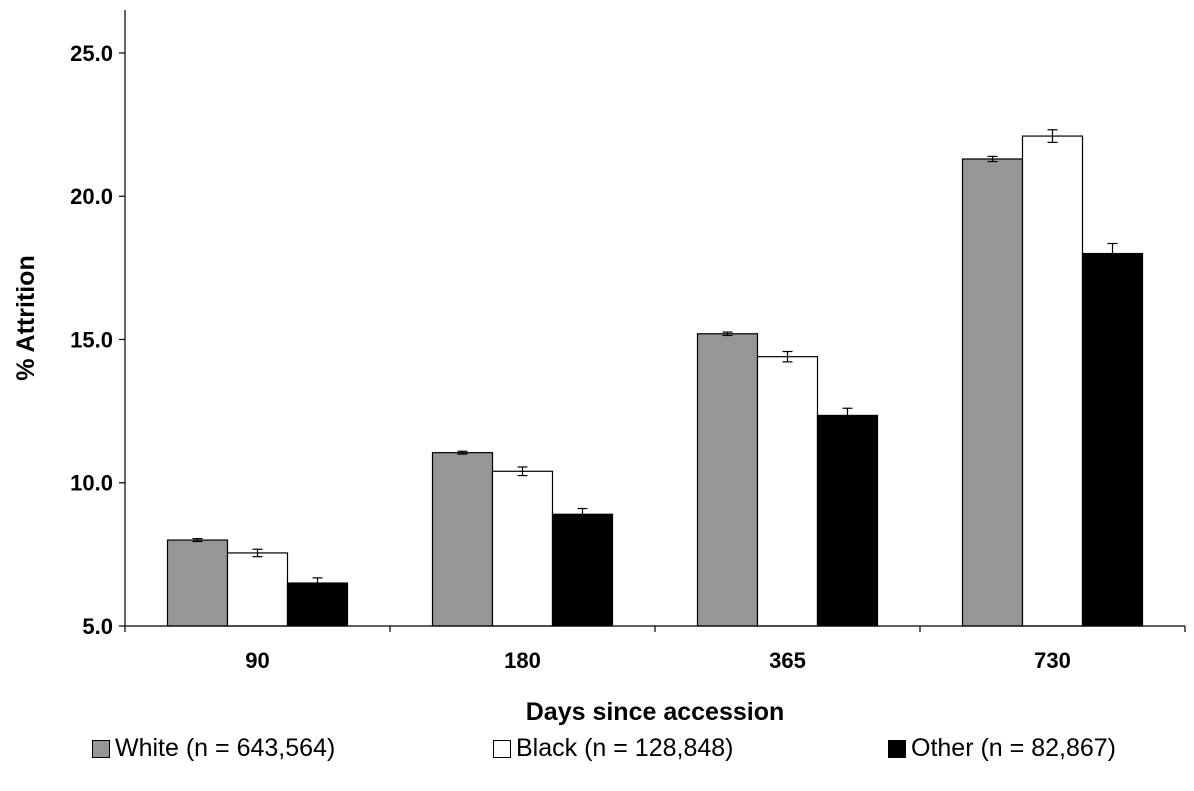 This screenshot has height=791, width=1194. Describe the element at coordinates (502, 748) in the screenshot. I see `legend-swatch-black` at that location.